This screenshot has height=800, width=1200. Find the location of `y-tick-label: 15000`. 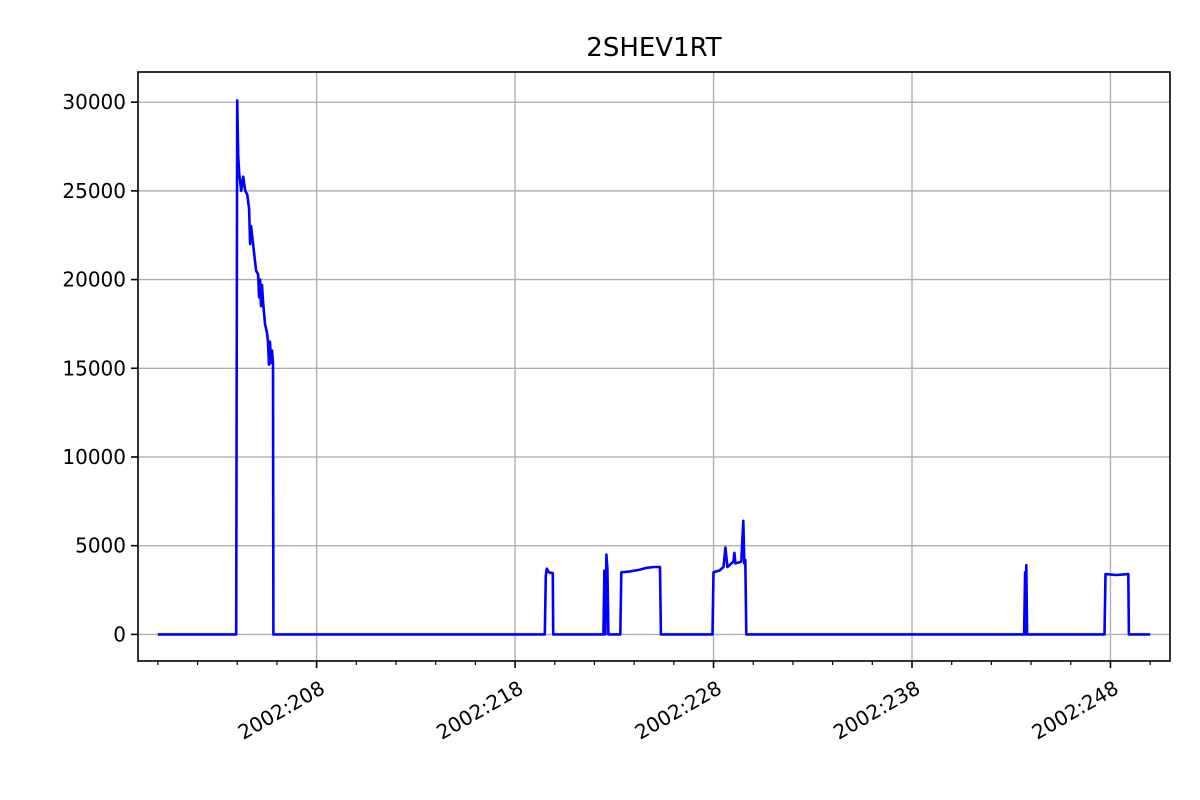

y-tick-label: 15000 is located at coordinates (94, 368).